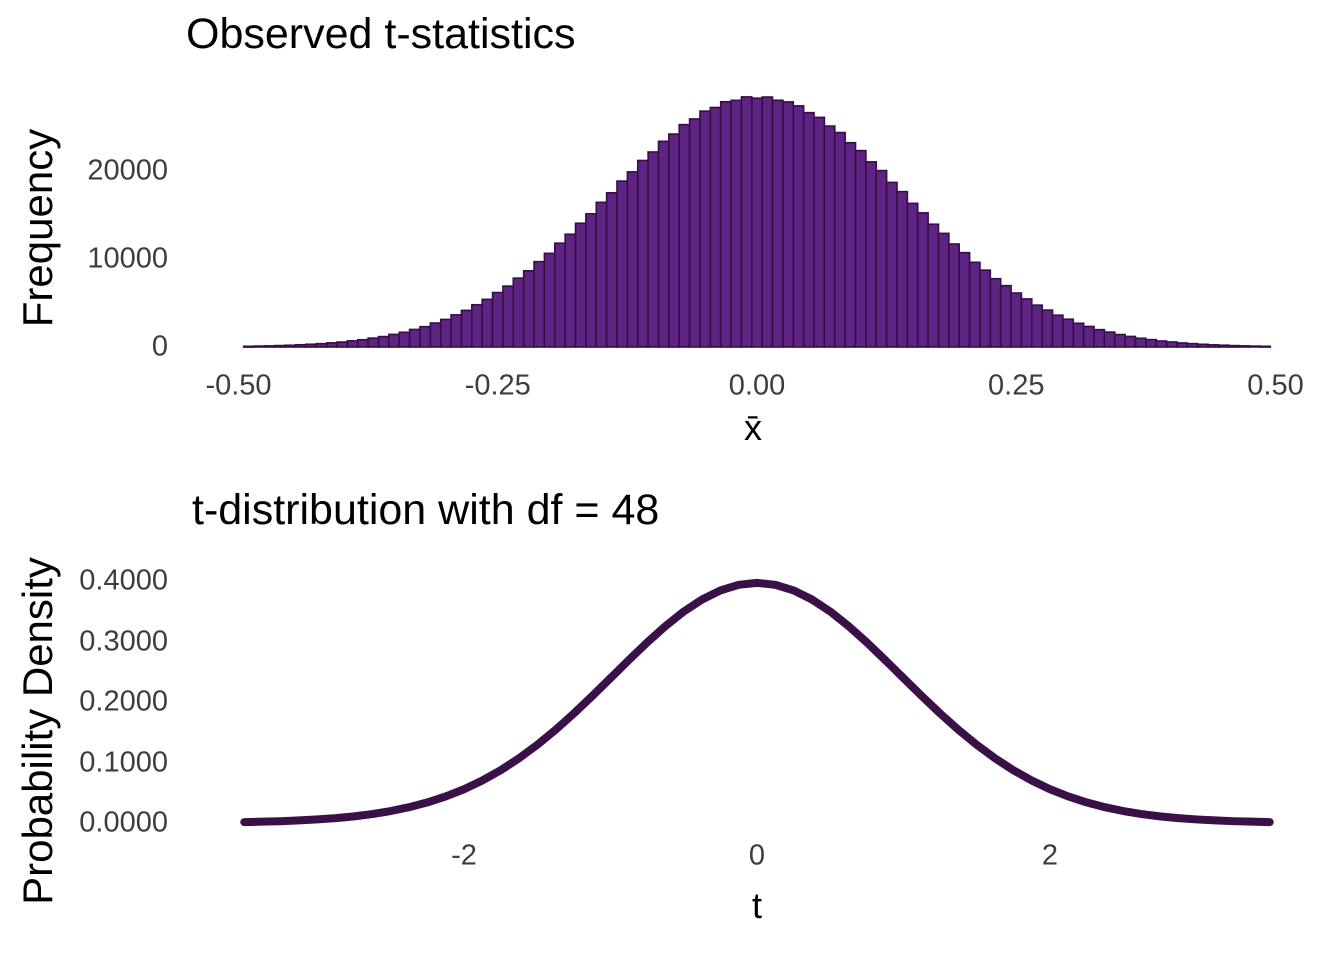  I want to click on histogram-x-tick: 0.00, so click(757, 385).